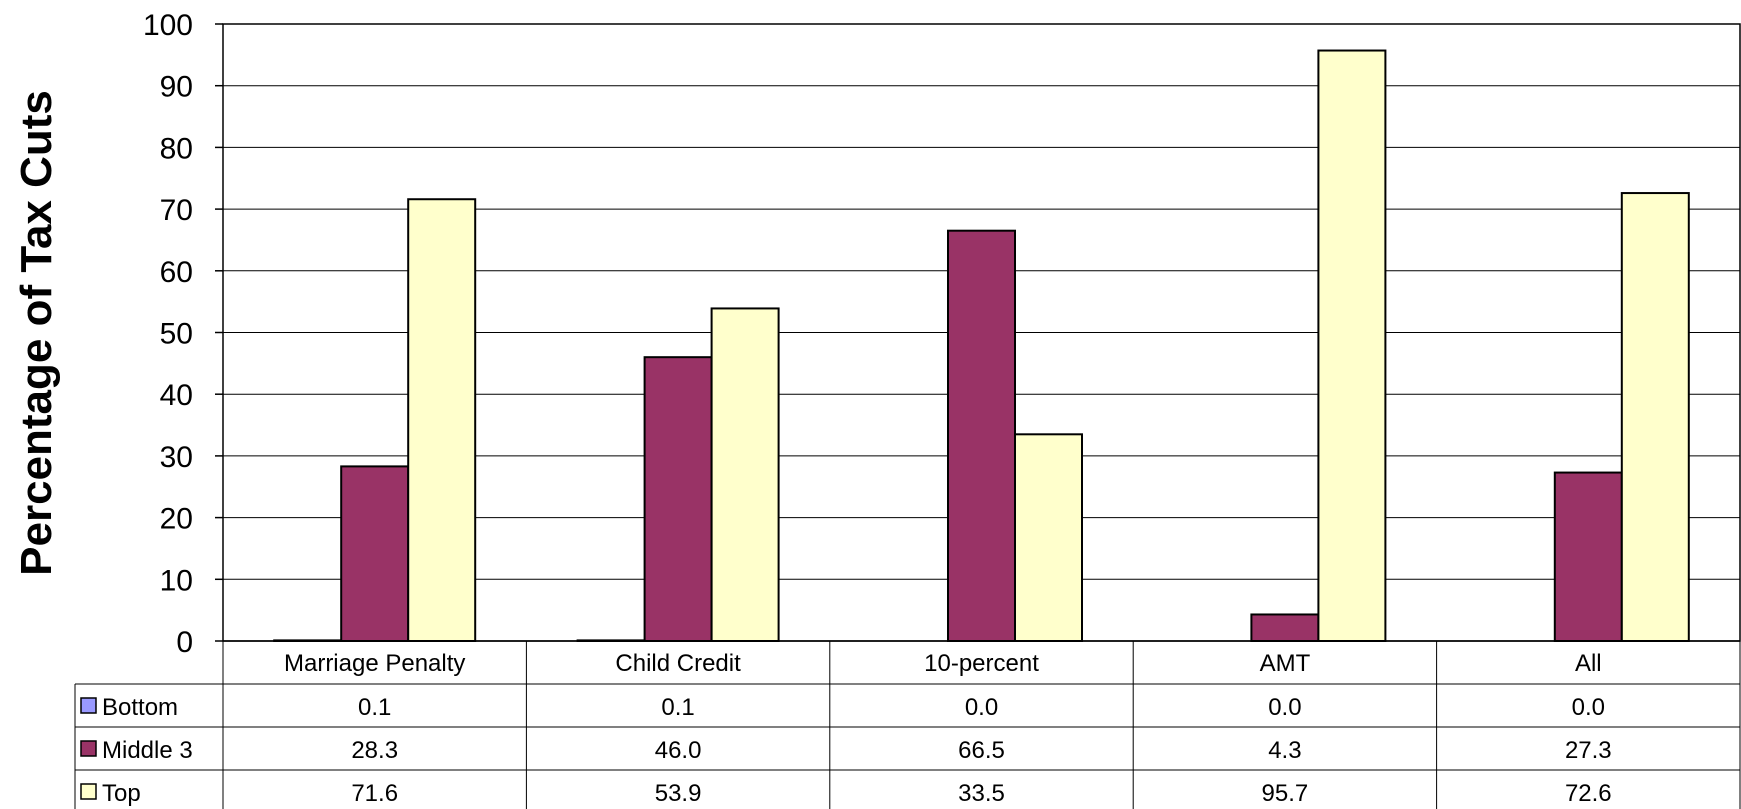  I want to click on y-tick-label: 100, so click(168, 25).